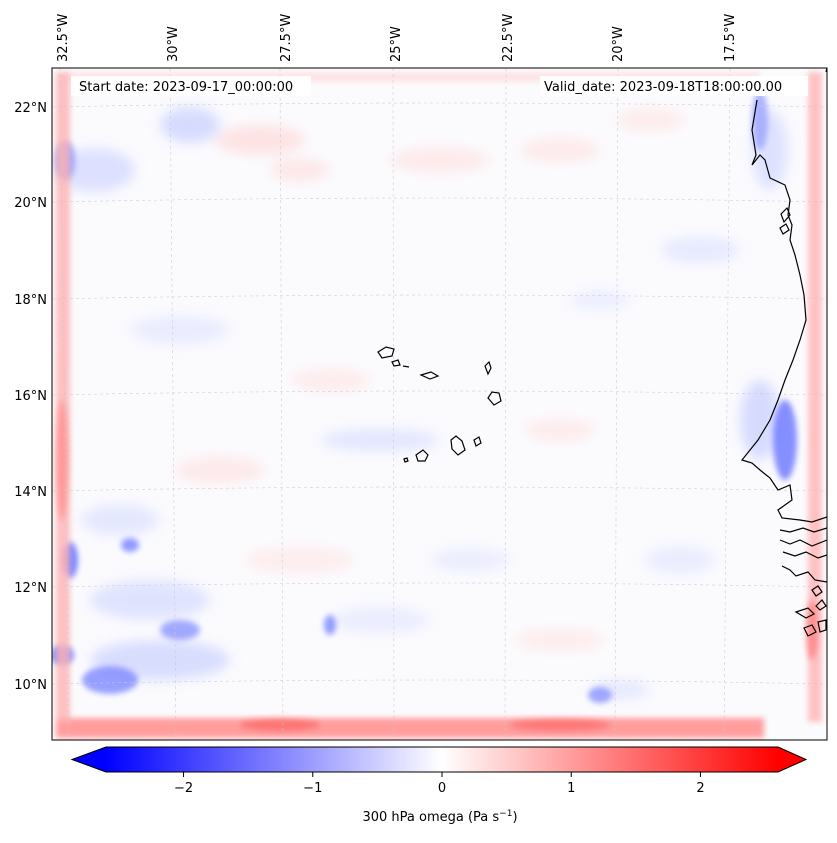  What do you see at coordinates (442, 759) in the screenshot?
I see `colorbar-gradient` at bounding box center [442, 759].